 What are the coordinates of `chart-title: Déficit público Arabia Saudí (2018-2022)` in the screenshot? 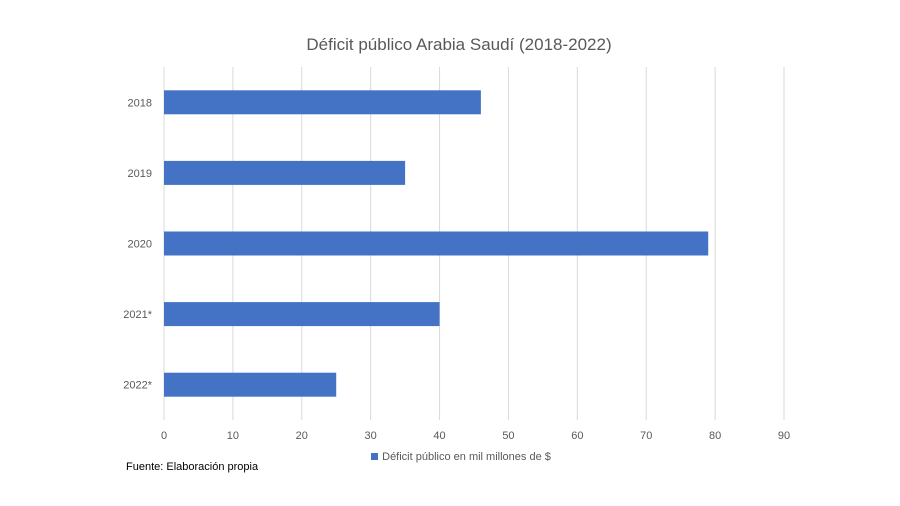 It's located at (459, 44).